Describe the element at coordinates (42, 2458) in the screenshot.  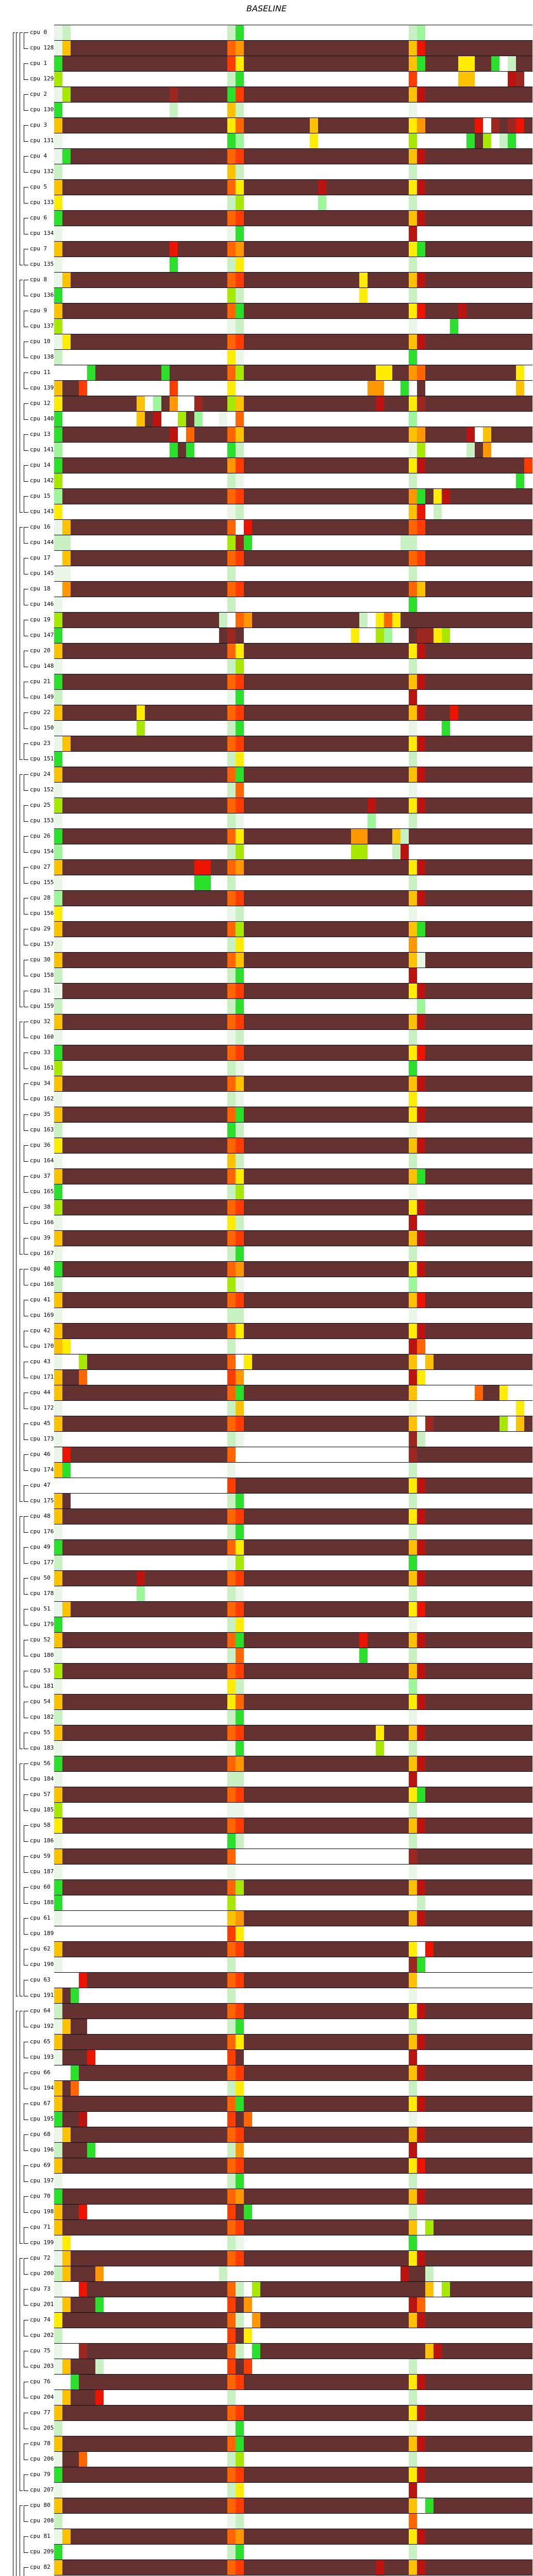
I see `cpu-row-label: cpu 206` at that location.